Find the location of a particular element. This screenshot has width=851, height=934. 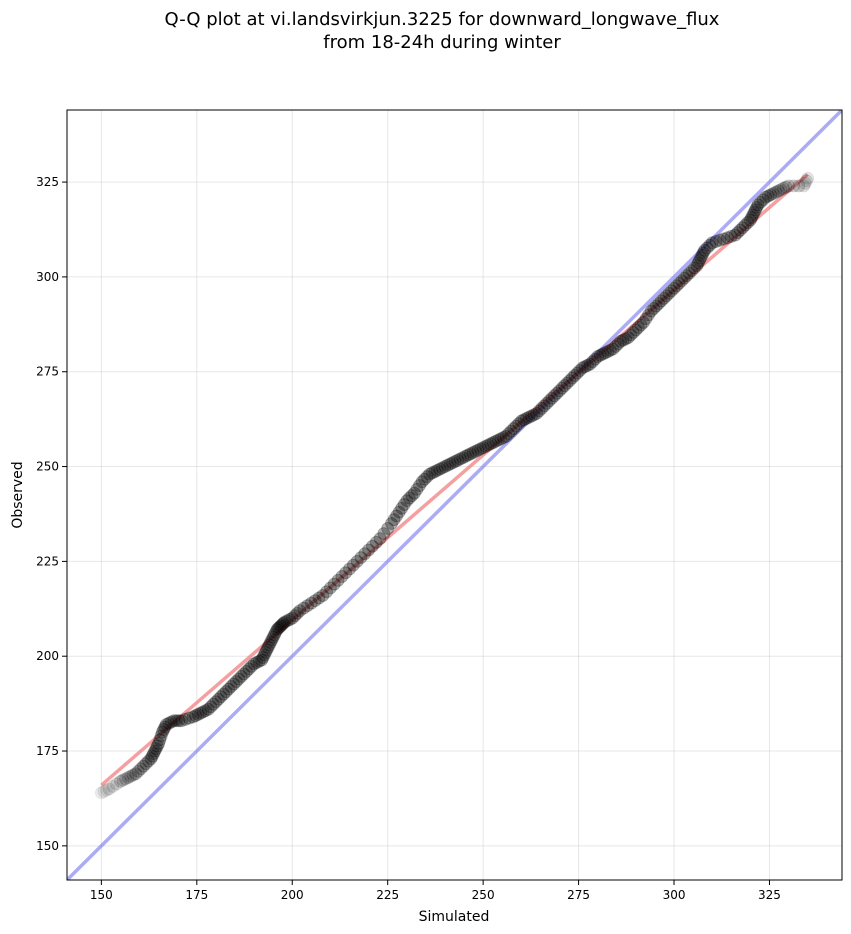

x-axis-label: Simulated is located at coordinates (454, 917).